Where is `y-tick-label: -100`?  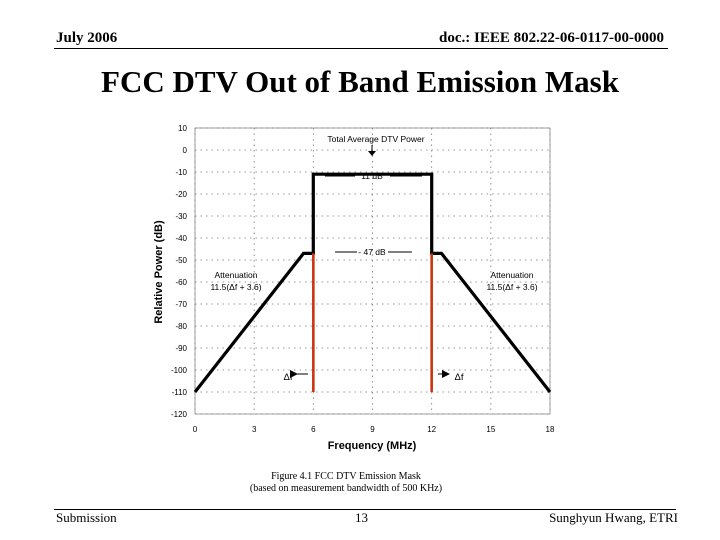 y-tick-label: -100 is located at coordinates (179, 370).